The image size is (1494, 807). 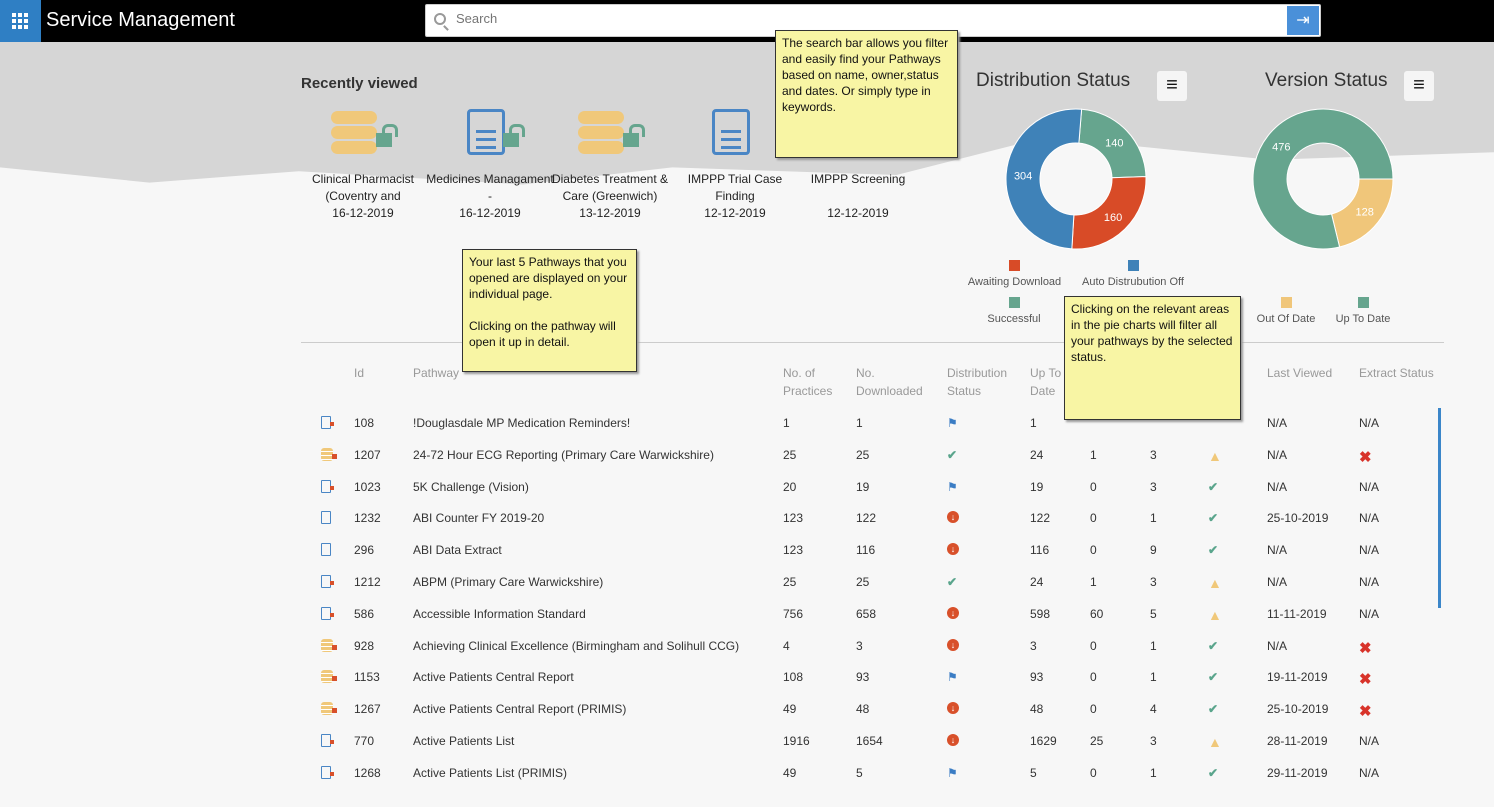 I want to click on distribution-donut-chart: 140 160 304, so click(x=1076, y=179).